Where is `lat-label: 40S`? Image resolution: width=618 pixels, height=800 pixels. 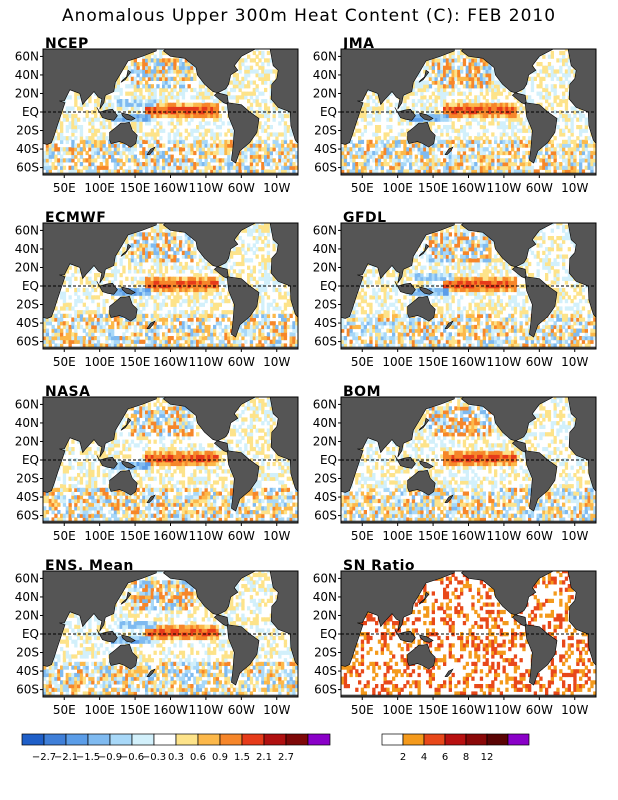 lat-label: 40S is located at coordinates (325, 149).